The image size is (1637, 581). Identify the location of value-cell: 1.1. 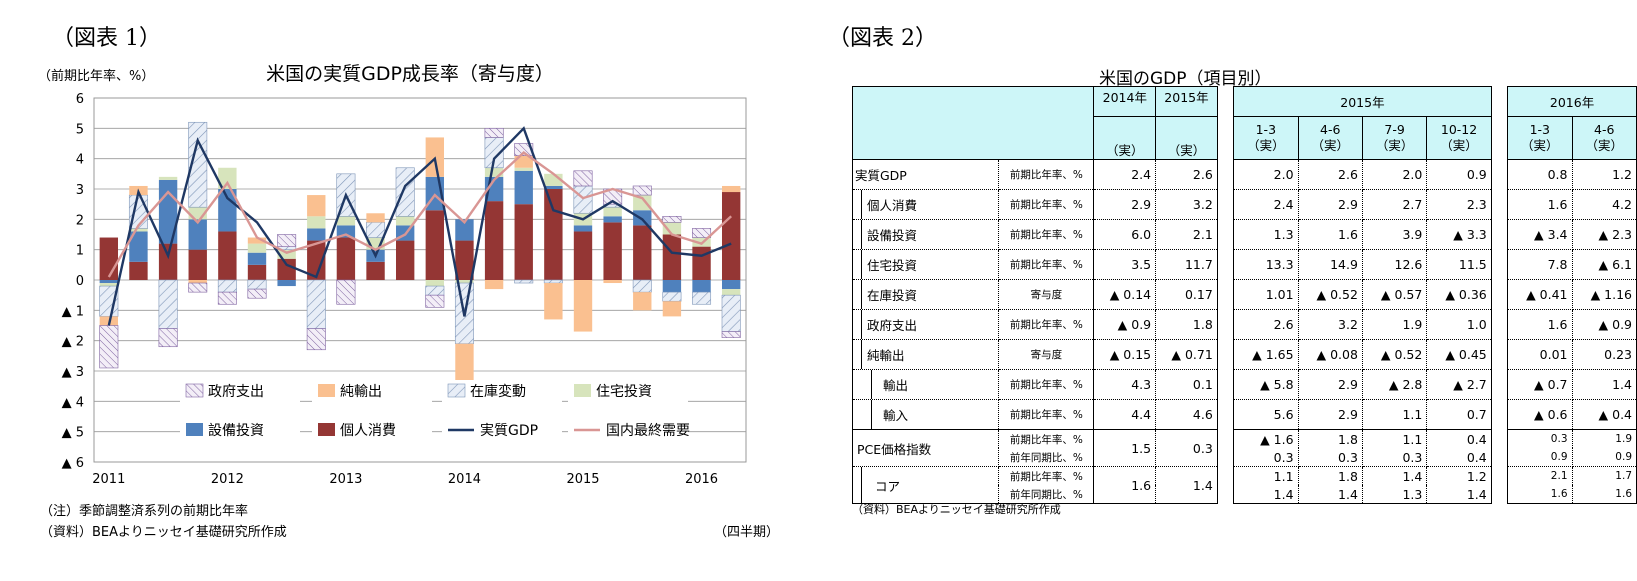
(1395, 438).